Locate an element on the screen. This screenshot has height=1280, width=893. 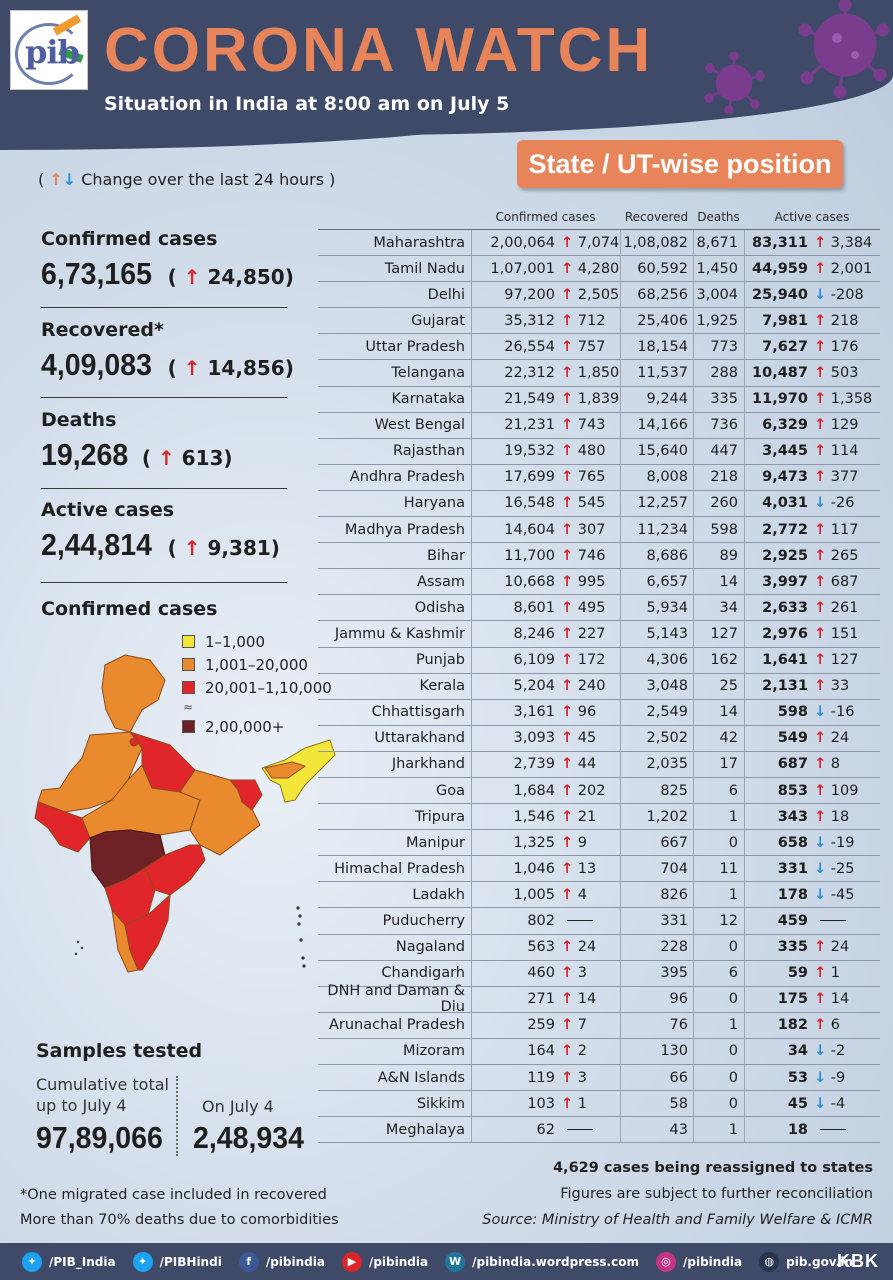
confirmed-change: ↑ 44 is located at coordinates (579, 764).